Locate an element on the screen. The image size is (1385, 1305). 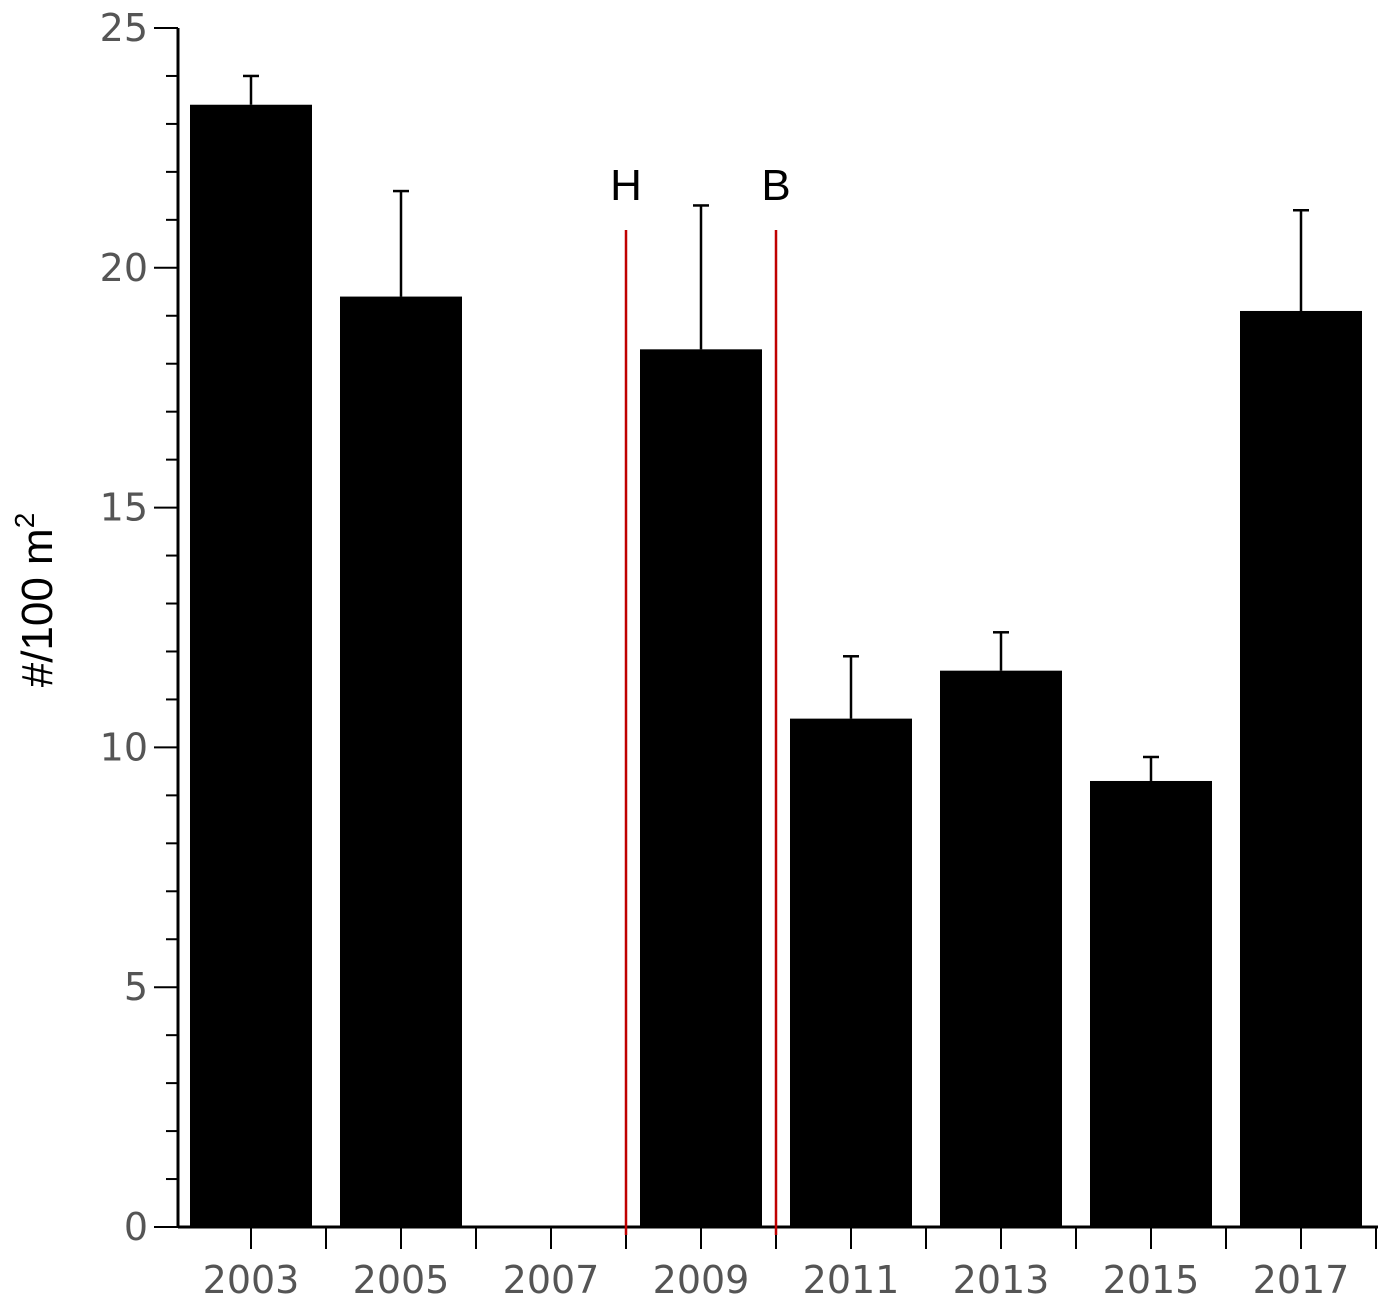
x-axis: 2003 2005 2007 2009 2011 2013 2015 2017 is located at coordinates (778, 1263).